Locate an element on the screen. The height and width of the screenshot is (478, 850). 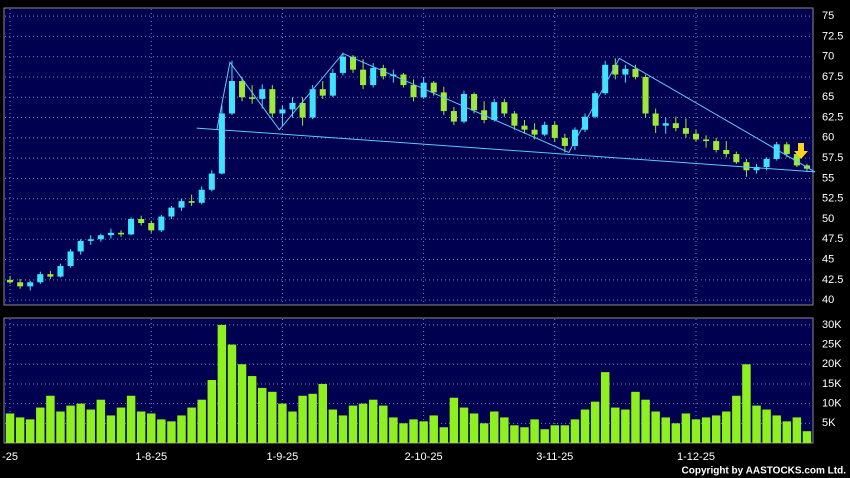
y-tick-label: 62.5 is located at coordinates (832, 117).